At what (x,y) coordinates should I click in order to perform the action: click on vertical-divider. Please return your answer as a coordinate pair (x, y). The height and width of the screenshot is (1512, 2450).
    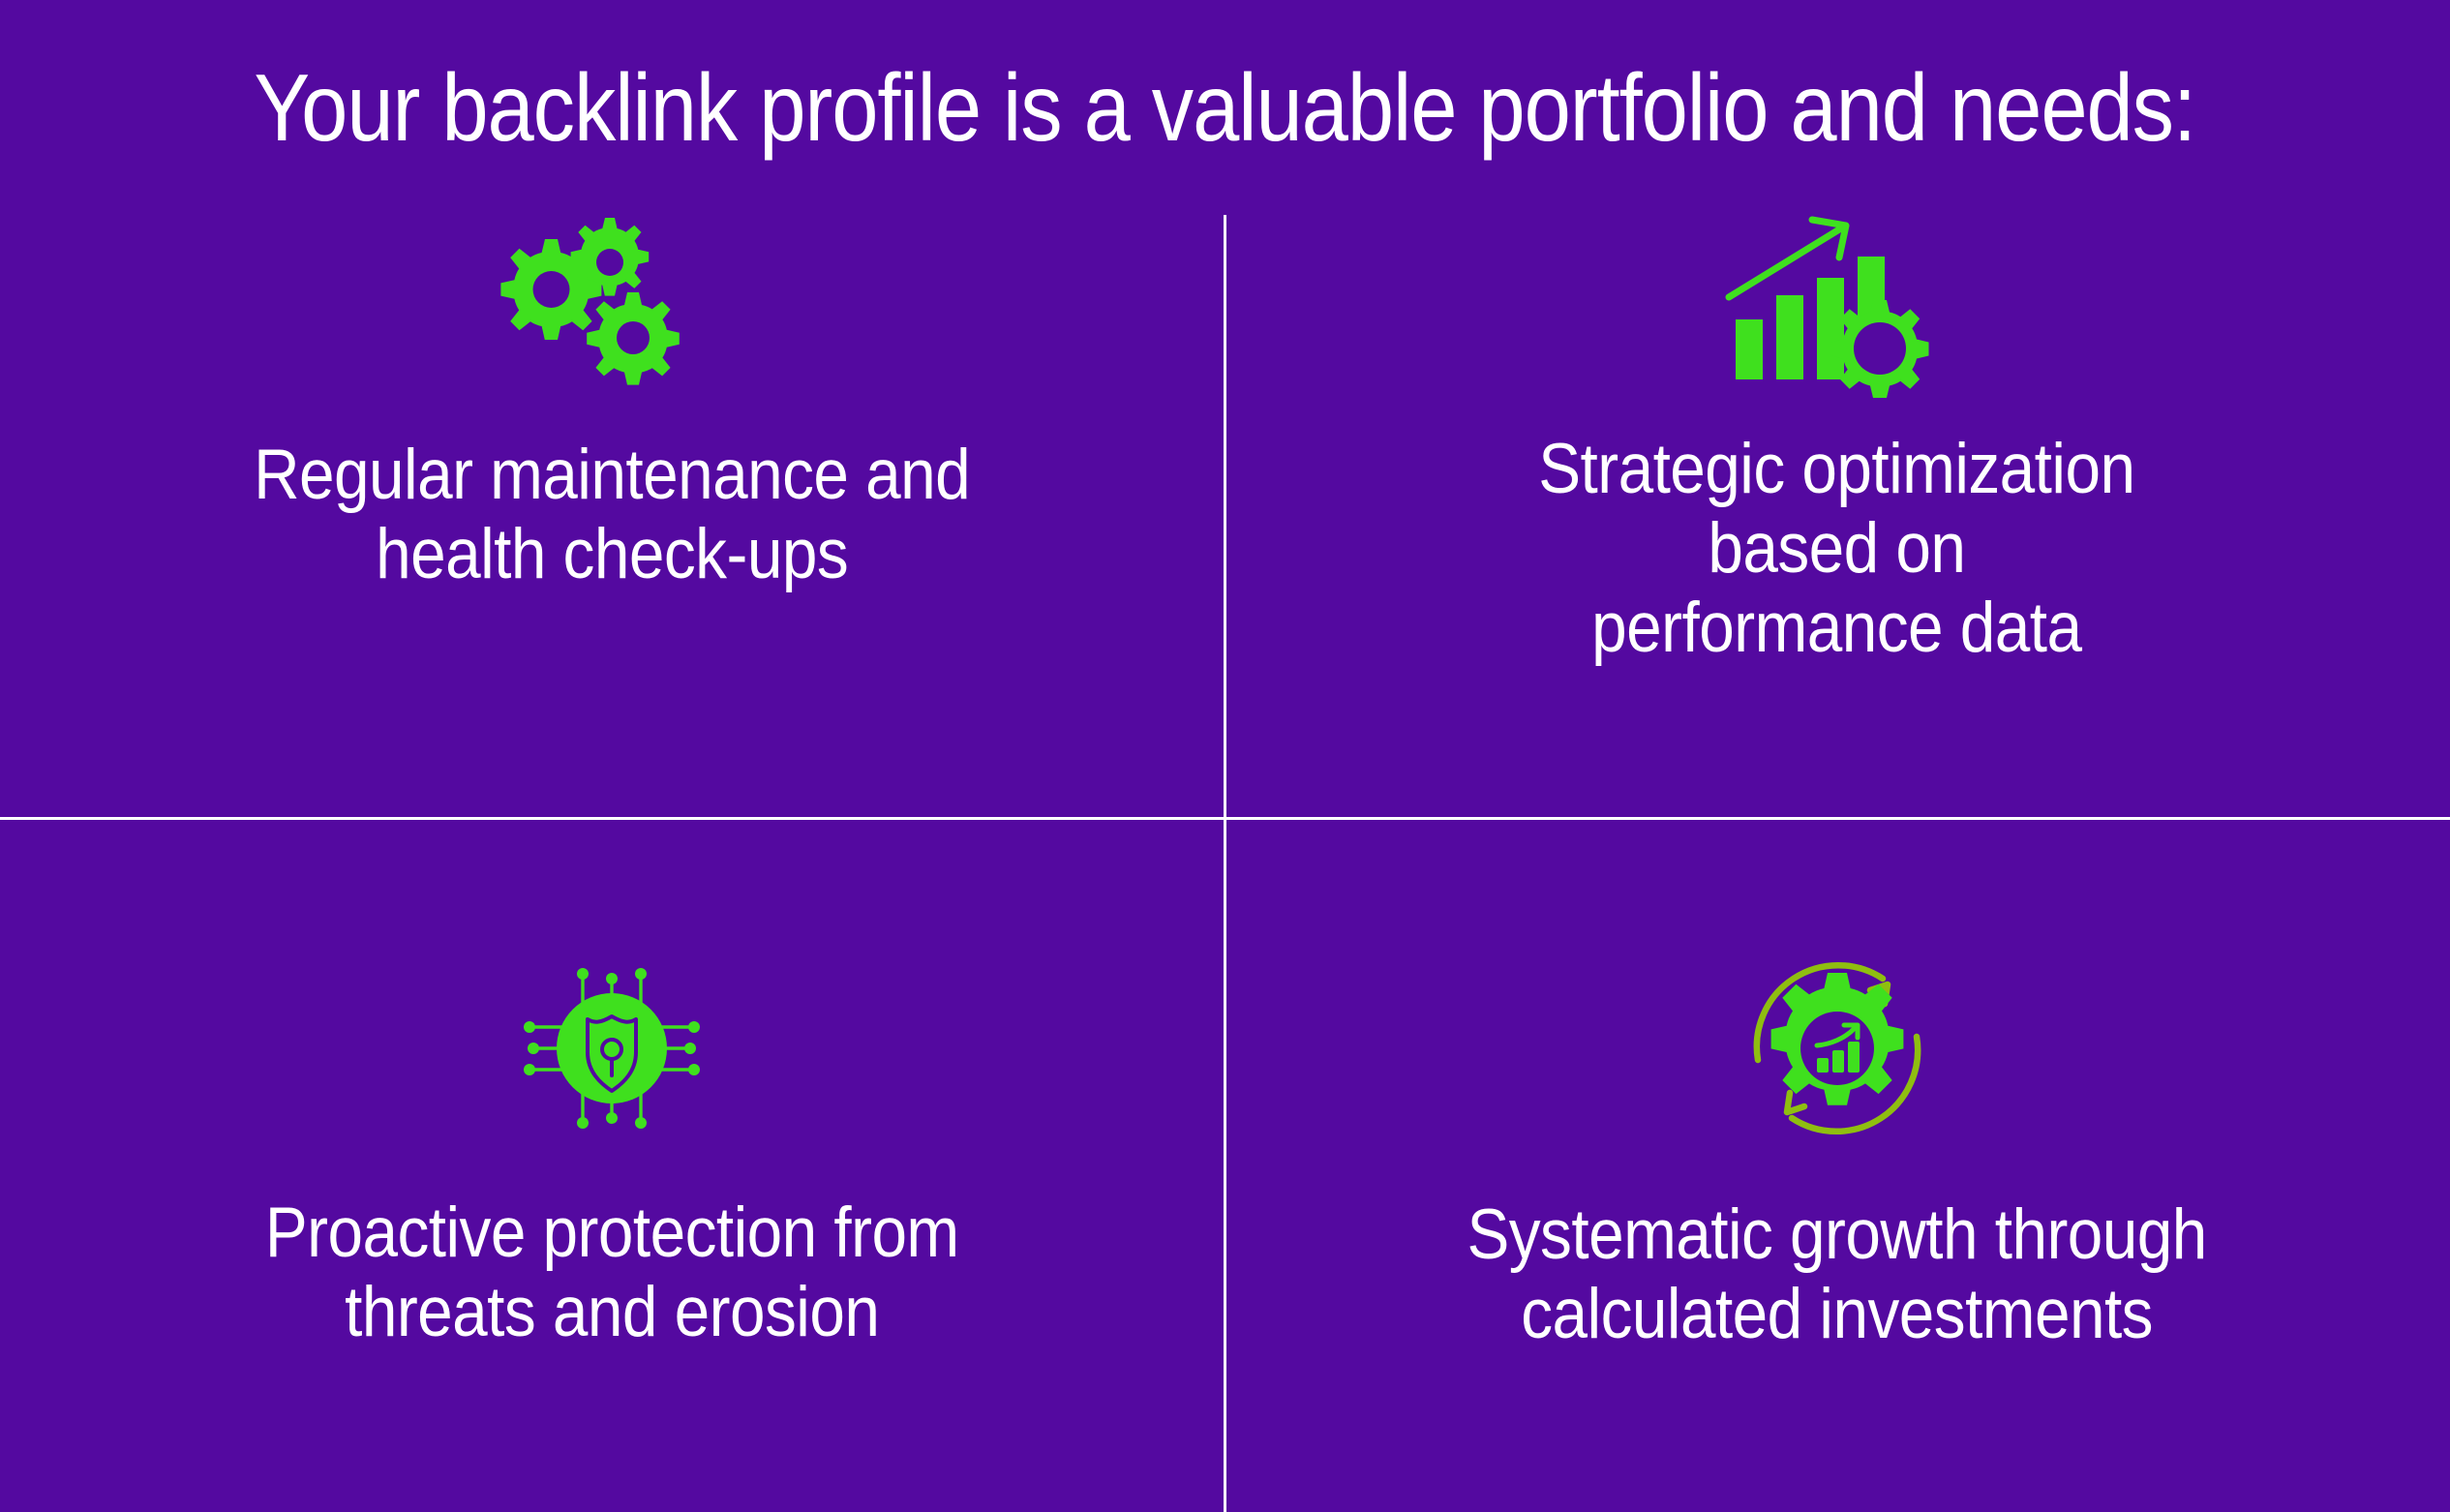
    Looking at the image, I should click on (1225, 863).